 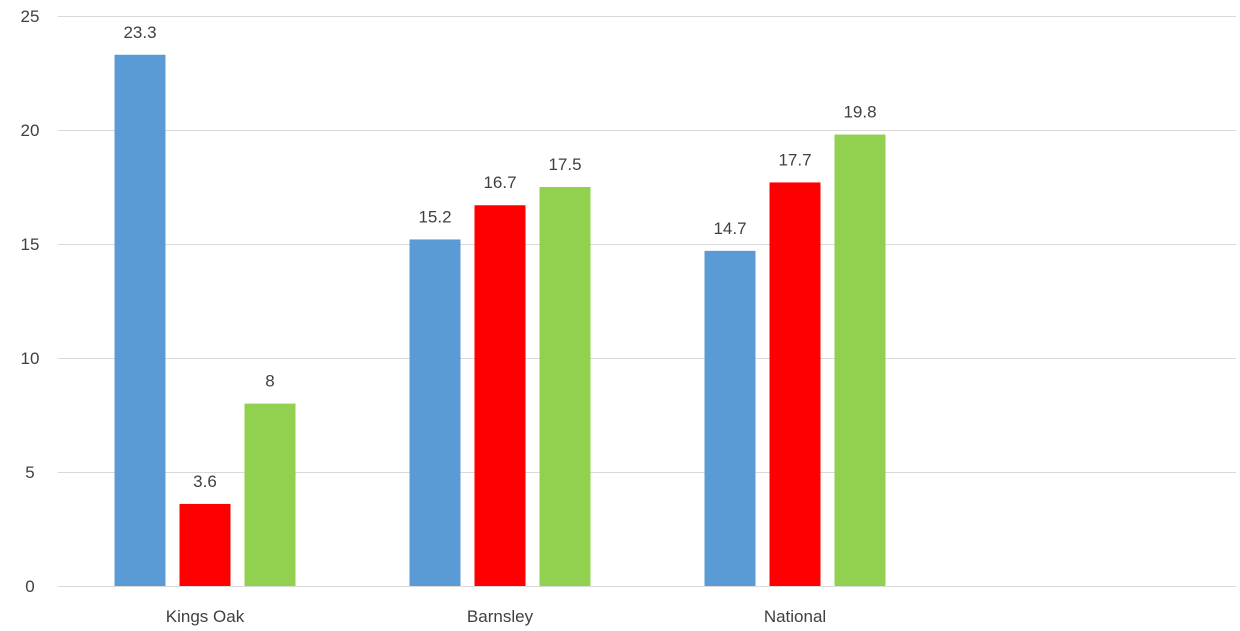 I want to click on data-label: 8, so click(x=269, y=381).